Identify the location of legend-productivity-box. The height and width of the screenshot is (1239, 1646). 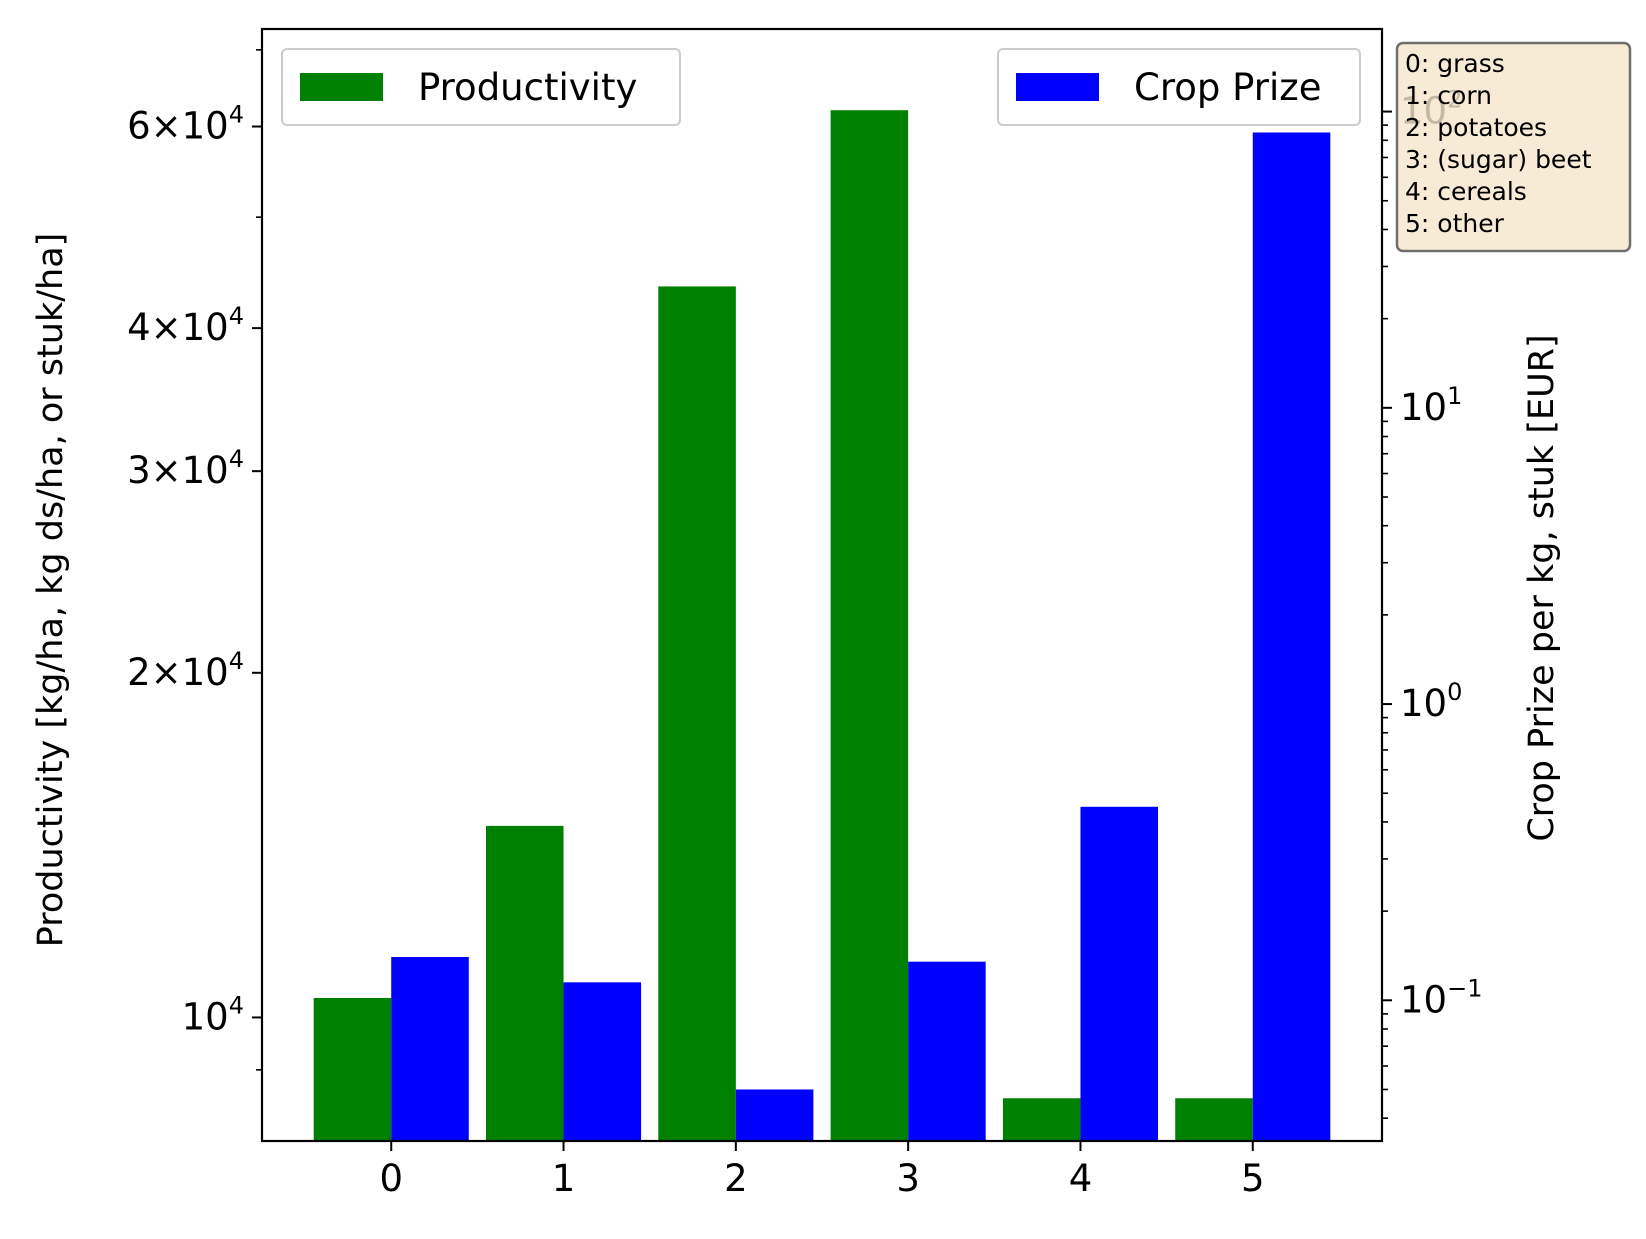
(481, 87).